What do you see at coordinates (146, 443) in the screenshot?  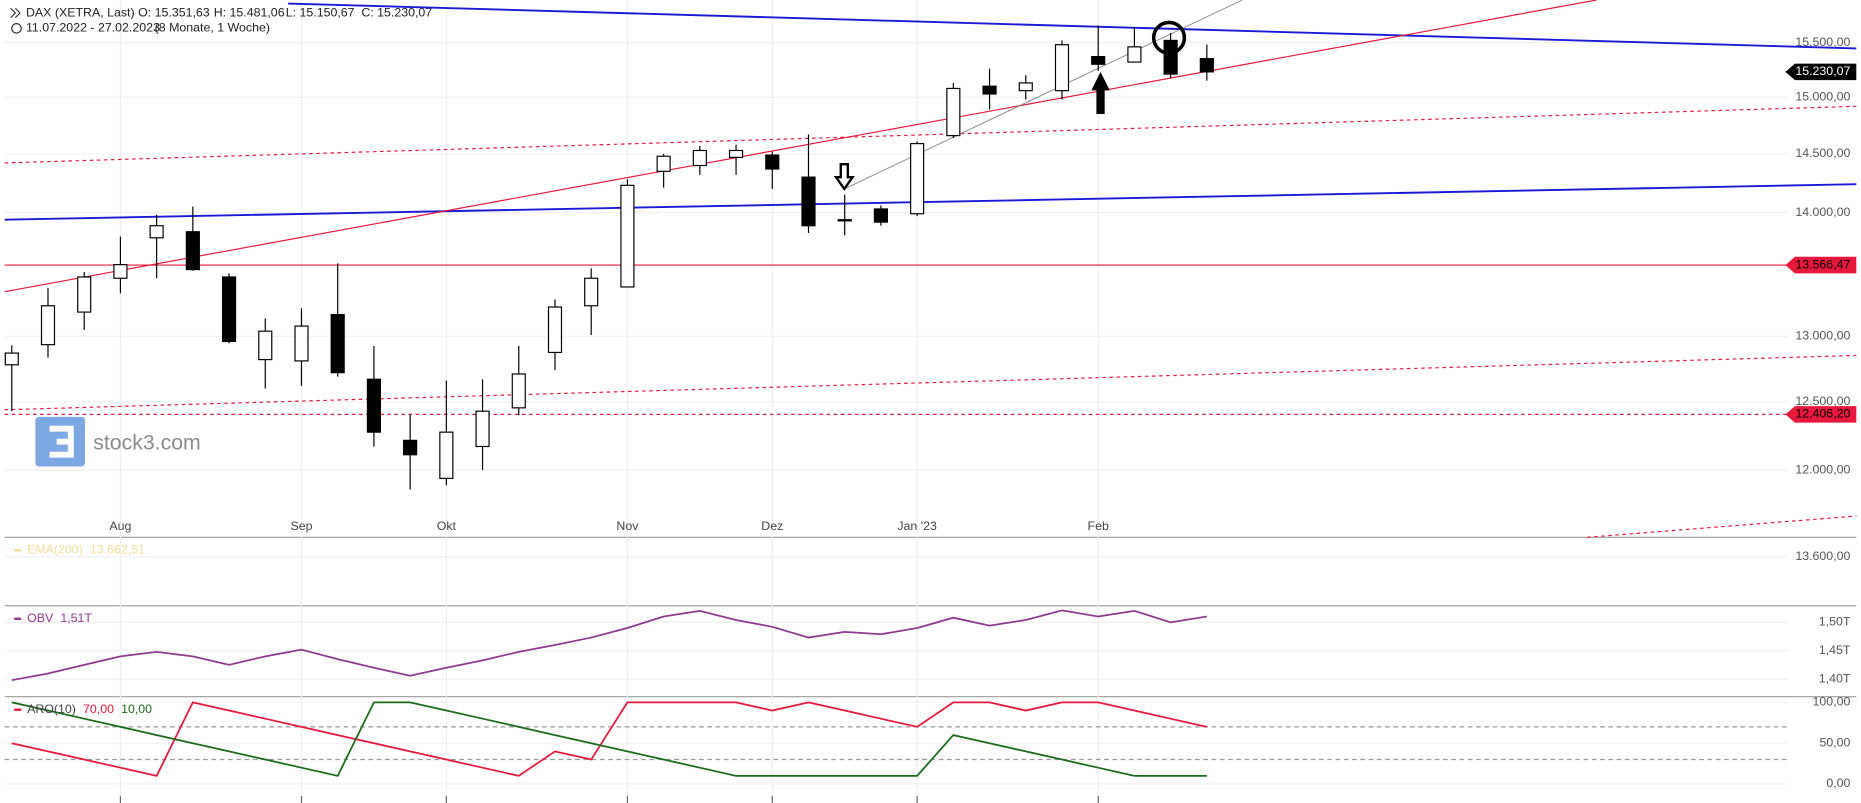 I see `watermark-text: stock3.com` at bounding box center [146, 443].